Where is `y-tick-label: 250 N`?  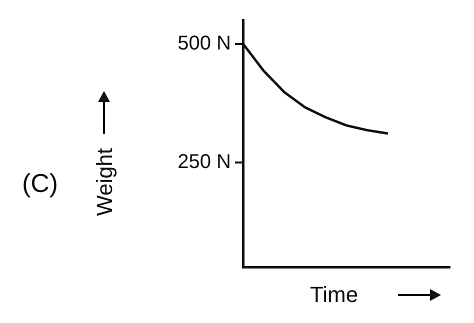
y-tick-label: 250 N is located at coordinates (204, 162).